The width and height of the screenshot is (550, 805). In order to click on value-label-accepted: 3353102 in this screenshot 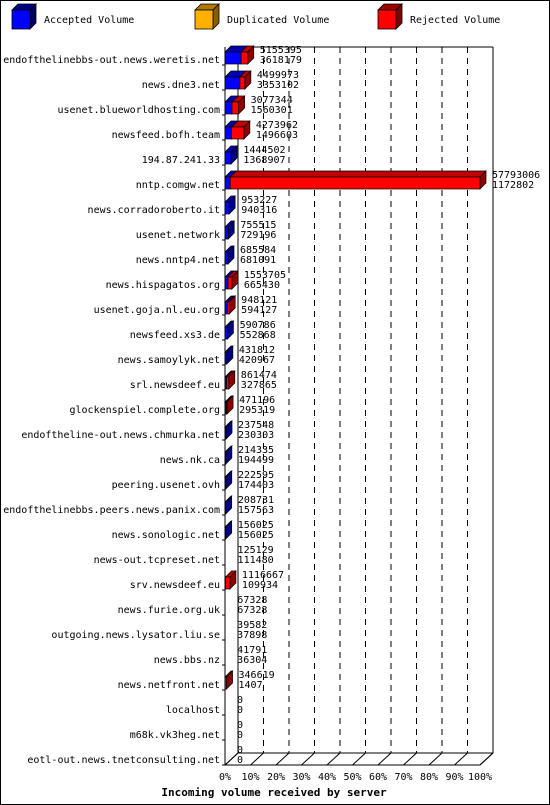, I will do `click(278, 85)`.